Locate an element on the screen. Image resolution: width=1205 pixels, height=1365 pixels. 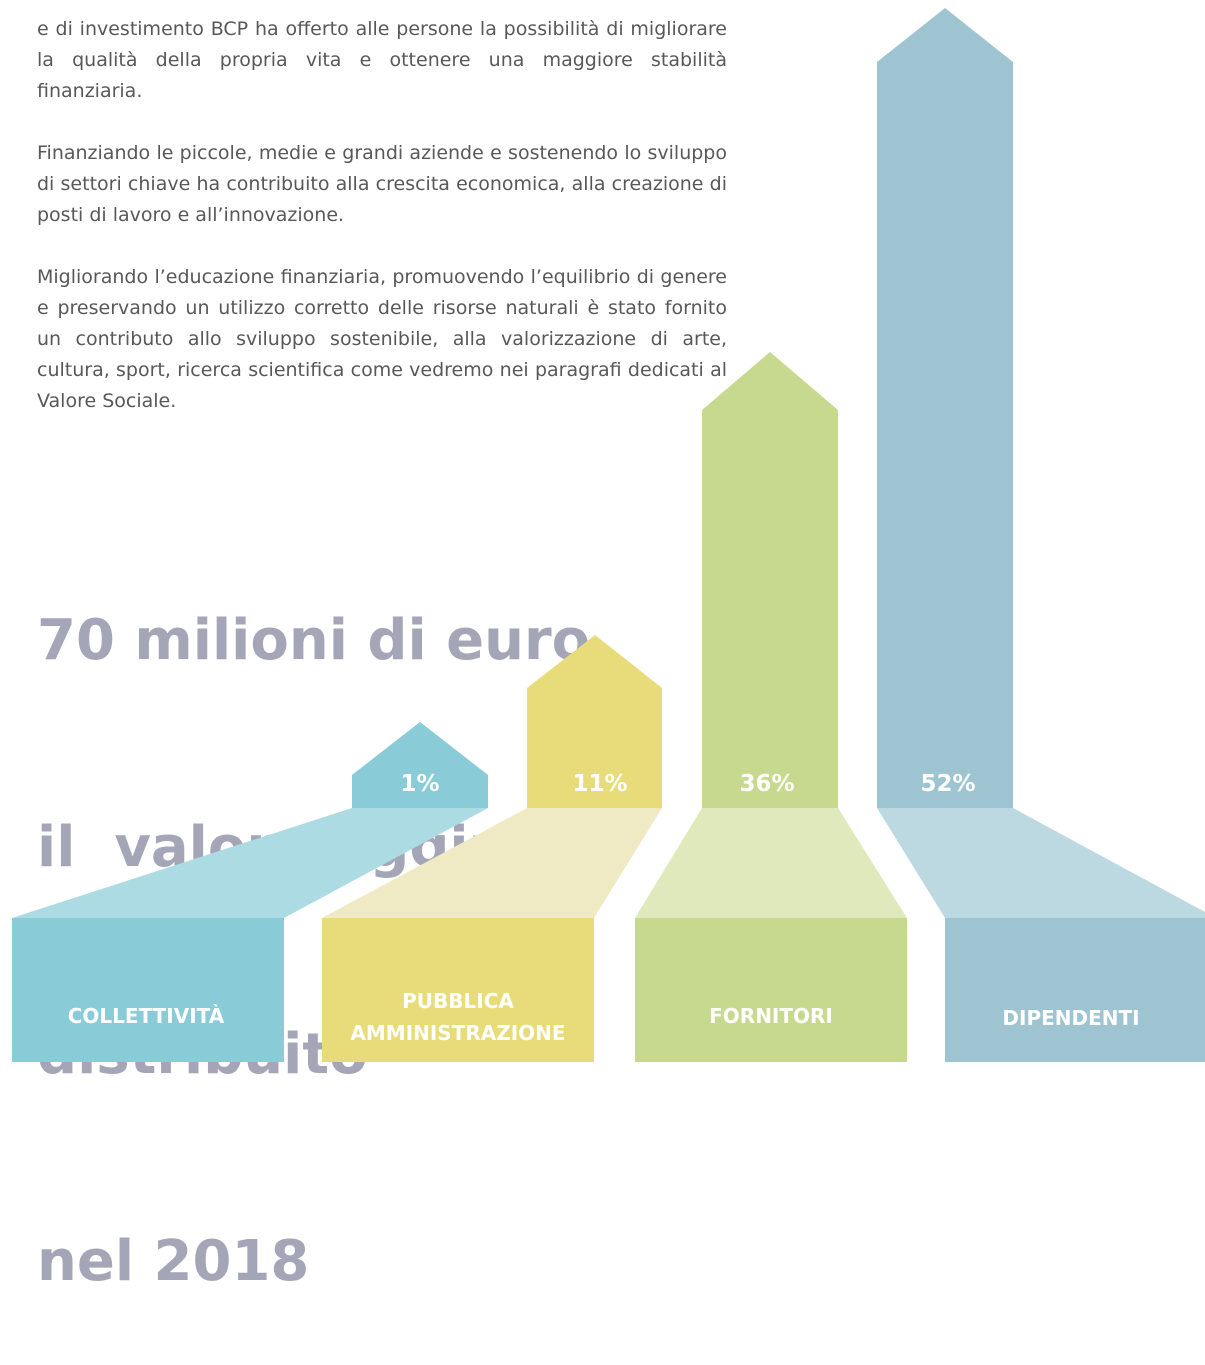
label: PUBBLICA is located at coordinates (458, 1001).